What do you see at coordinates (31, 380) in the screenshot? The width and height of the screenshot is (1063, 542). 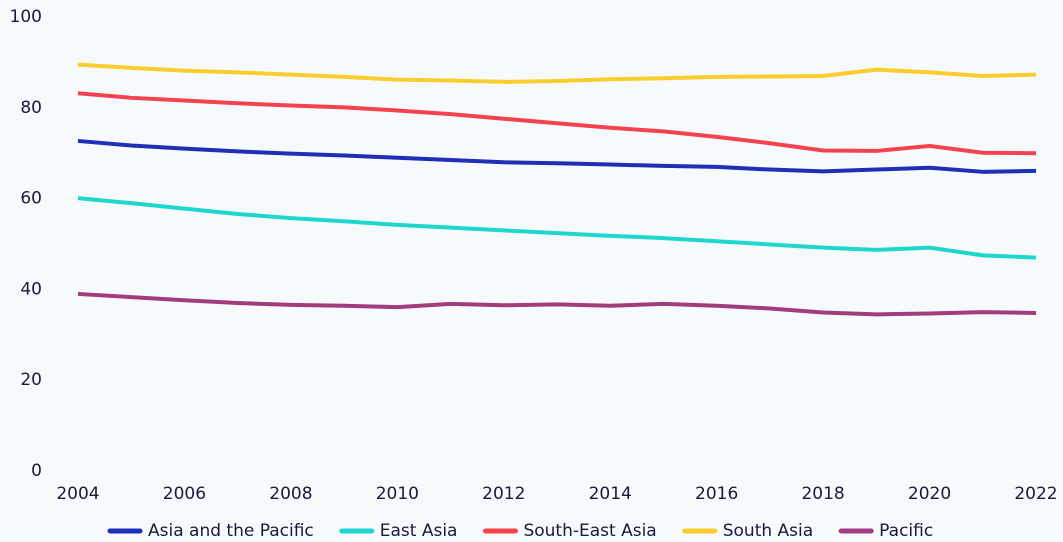 I see `y-tick-label: 20` at bounding box center [31, 380].